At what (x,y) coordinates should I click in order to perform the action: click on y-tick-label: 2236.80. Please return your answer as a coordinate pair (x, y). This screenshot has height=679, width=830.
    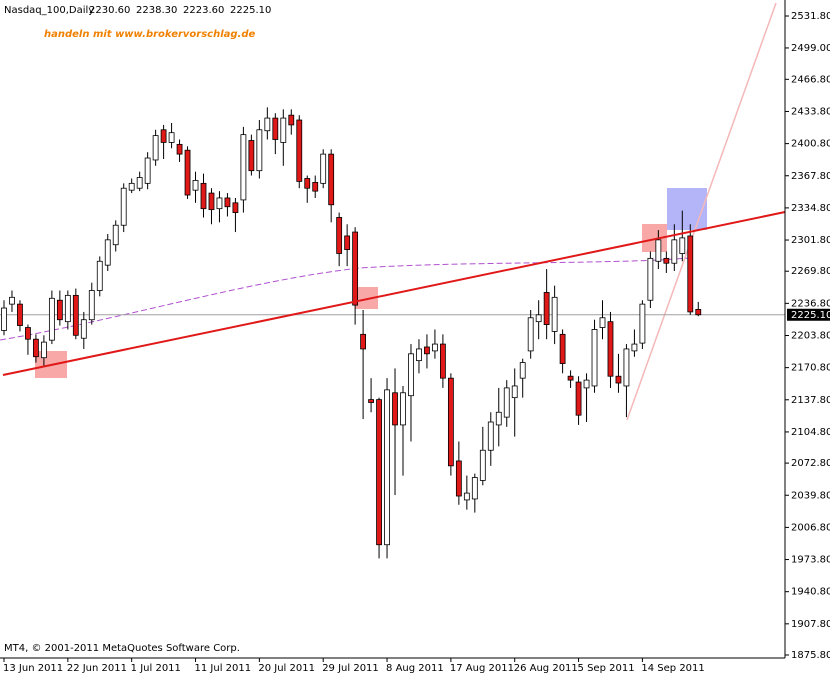
    Looking at the image, I should click on (810, 303).